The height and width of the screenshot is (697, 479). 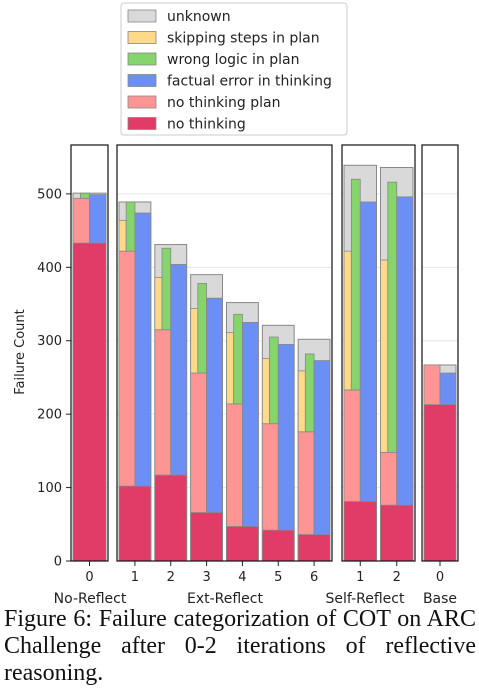 I want to click on legend-label: wrong logic in plan, so click(x=233, y=60).